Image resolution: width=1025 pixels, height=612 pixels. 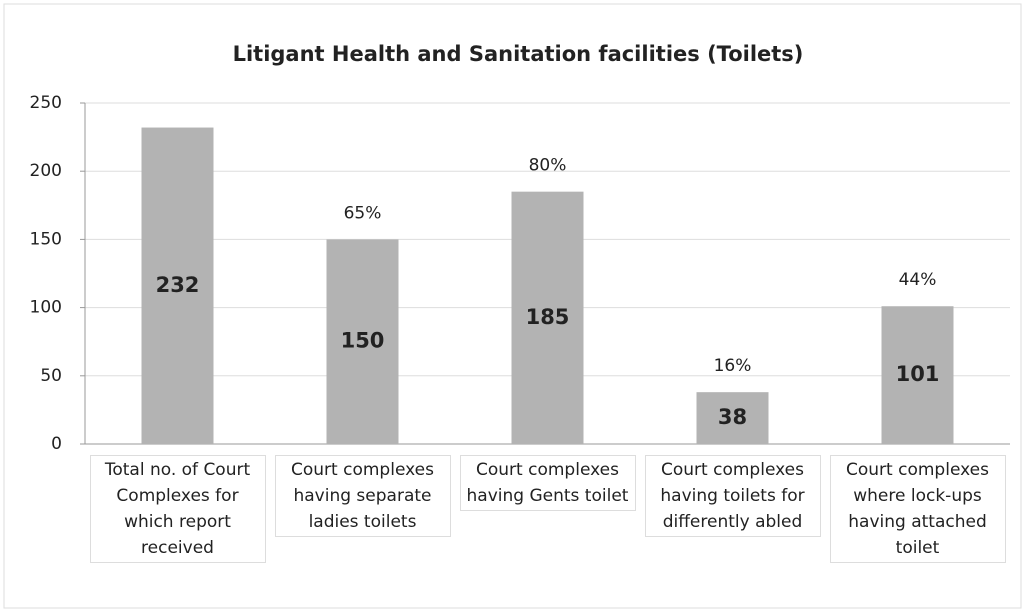 I want to click on value-label: 150, so click(x=363, y=341).